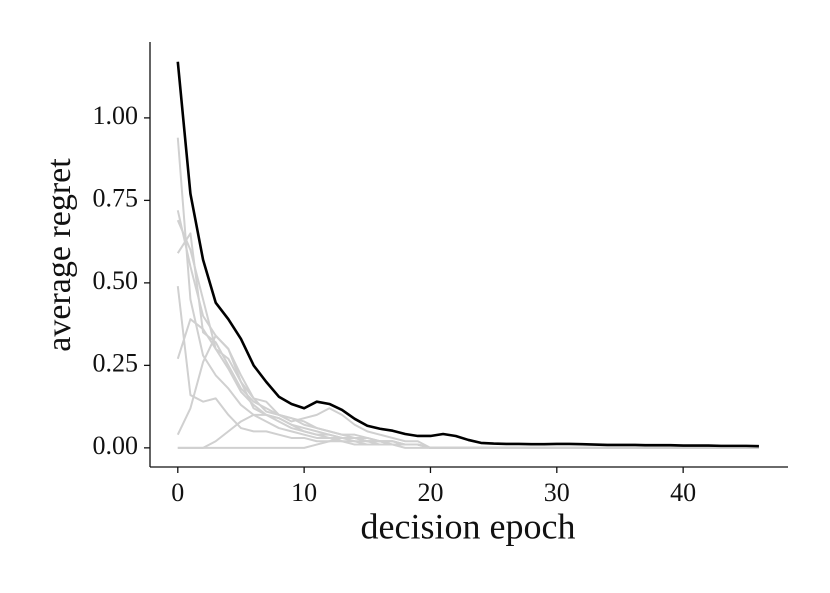 This screenshot has width=830, height=593. What do you see at coordinates (468, 442) in the screenshot?
I see `series-line` at bounding box center [468, 442].